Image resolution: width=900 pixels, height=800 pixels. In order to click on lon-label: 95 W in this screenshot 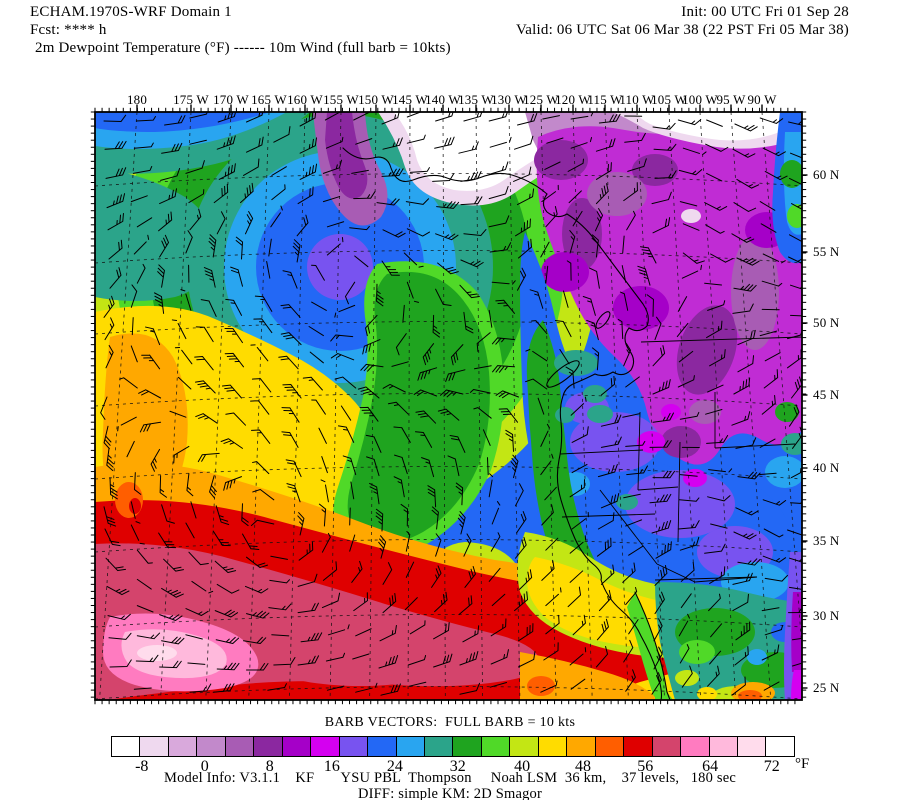, I will do `click(731, 99)`.